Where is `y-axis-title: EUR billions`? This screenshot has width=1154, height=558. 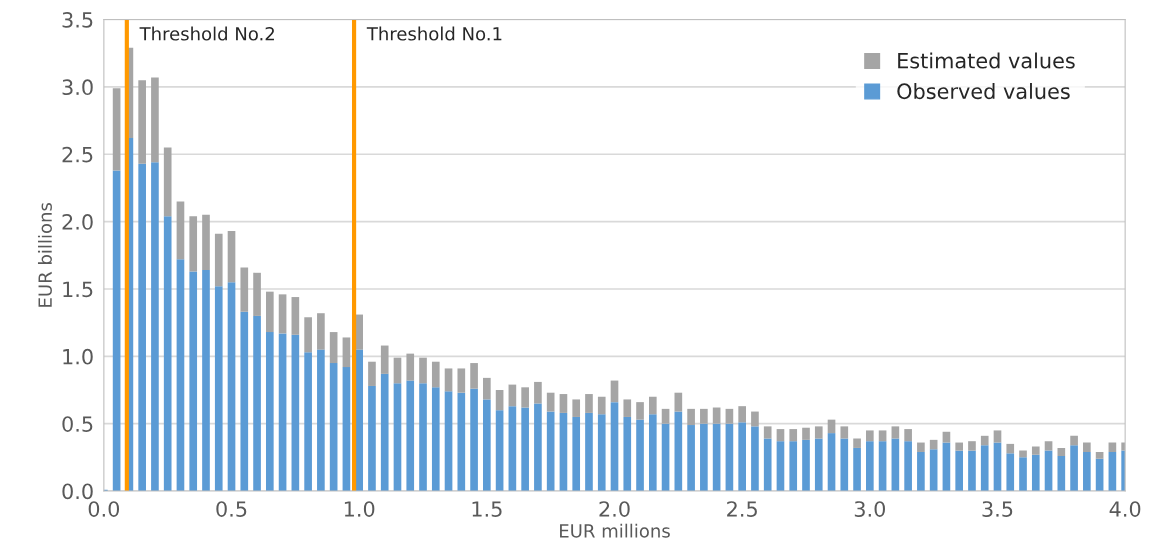 y-axis-title: EUR billions is located at coordinates (44, 255).